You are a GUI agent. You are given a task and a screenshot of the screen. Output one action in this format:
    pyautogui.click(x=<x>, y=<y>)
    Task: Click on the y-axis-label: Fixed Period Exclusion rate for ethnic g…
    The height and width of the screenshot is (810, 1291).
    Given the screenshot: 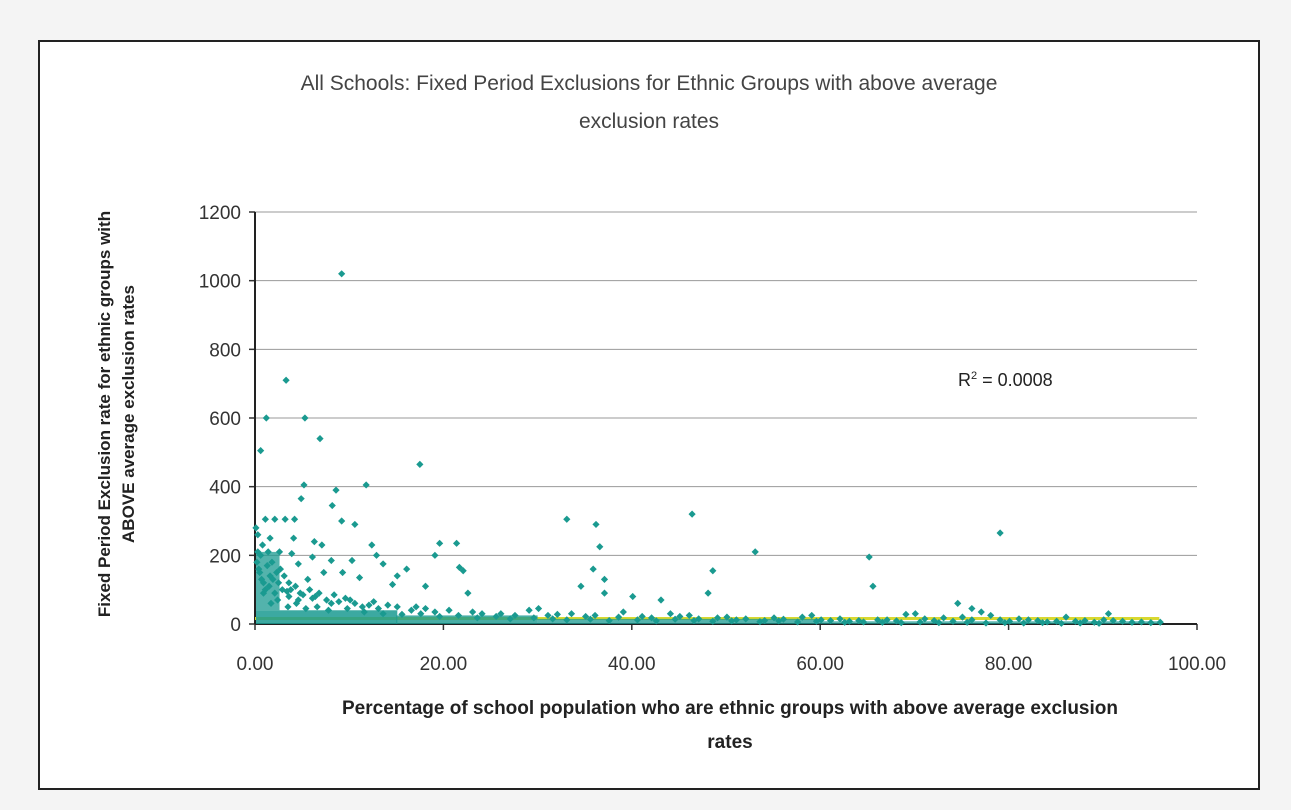 What is the action you would take?
    pyautogui.click(x=116, y=414)
    